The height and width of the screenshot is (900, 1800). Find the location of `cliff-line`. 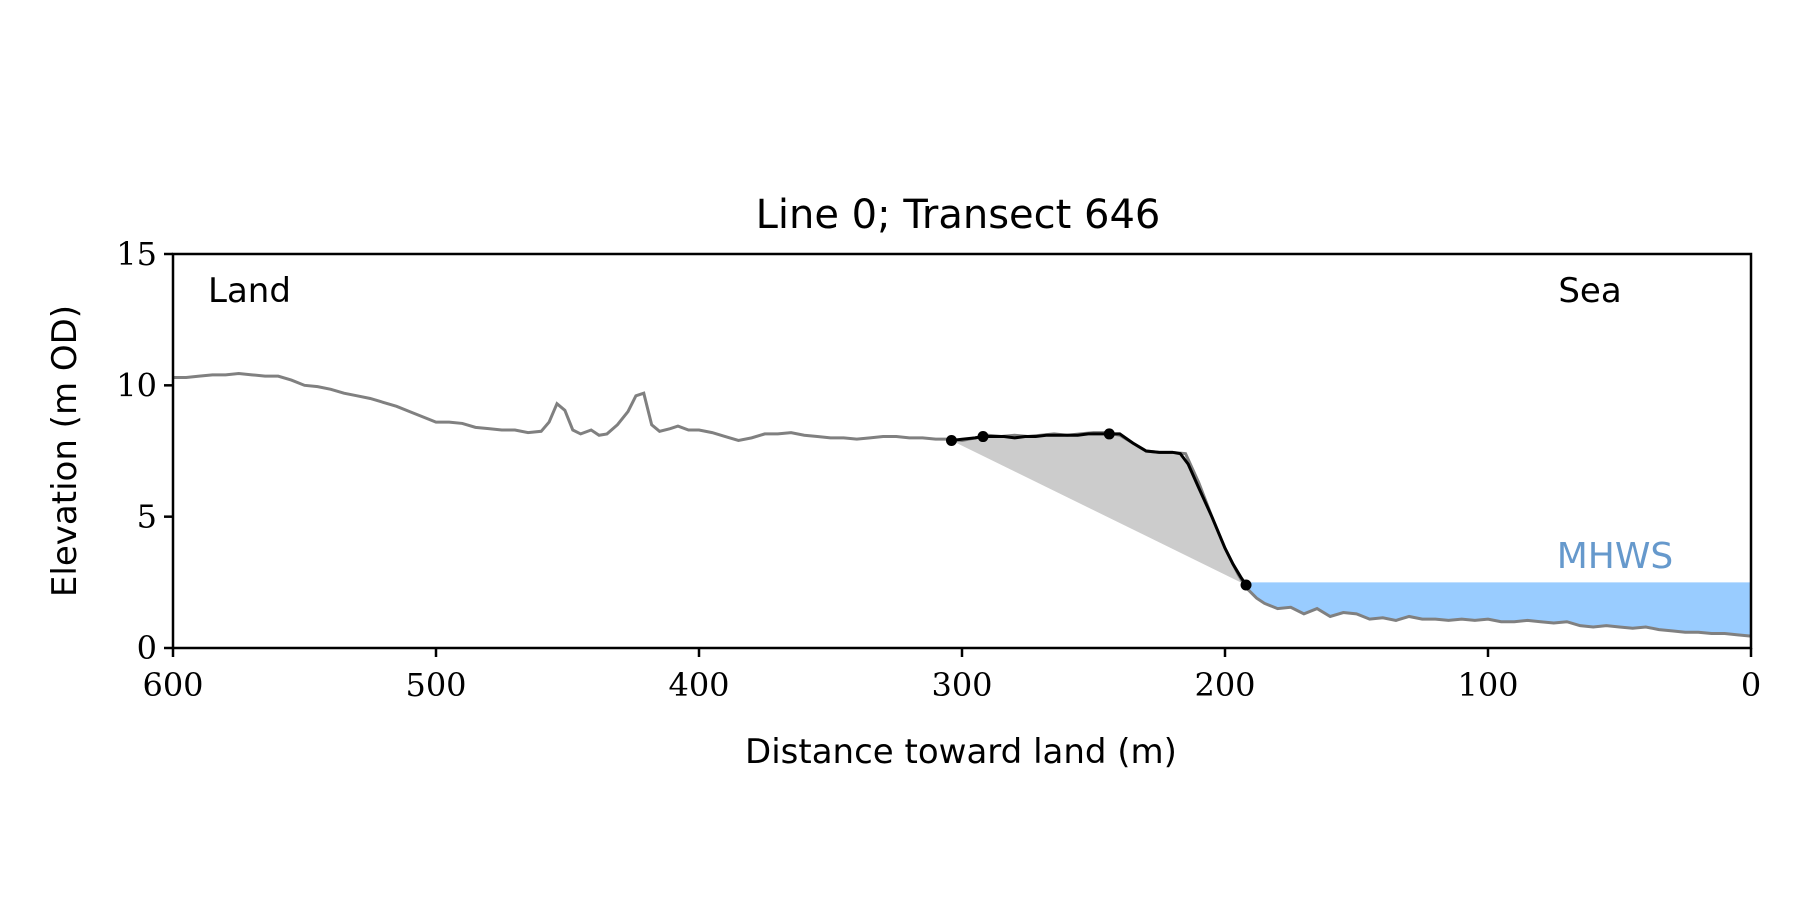

cliff-line is located at coordinates (1099, 509).